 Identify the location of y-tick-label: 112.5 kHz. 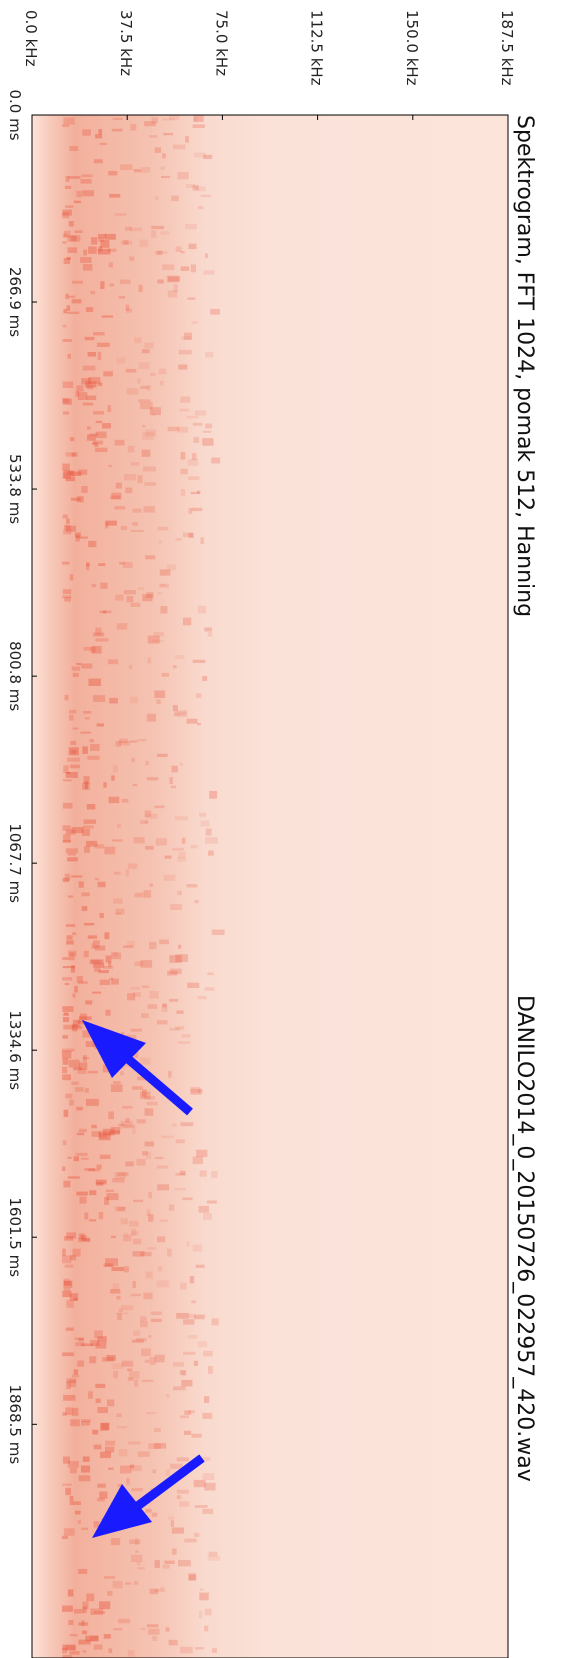
(317, 48).